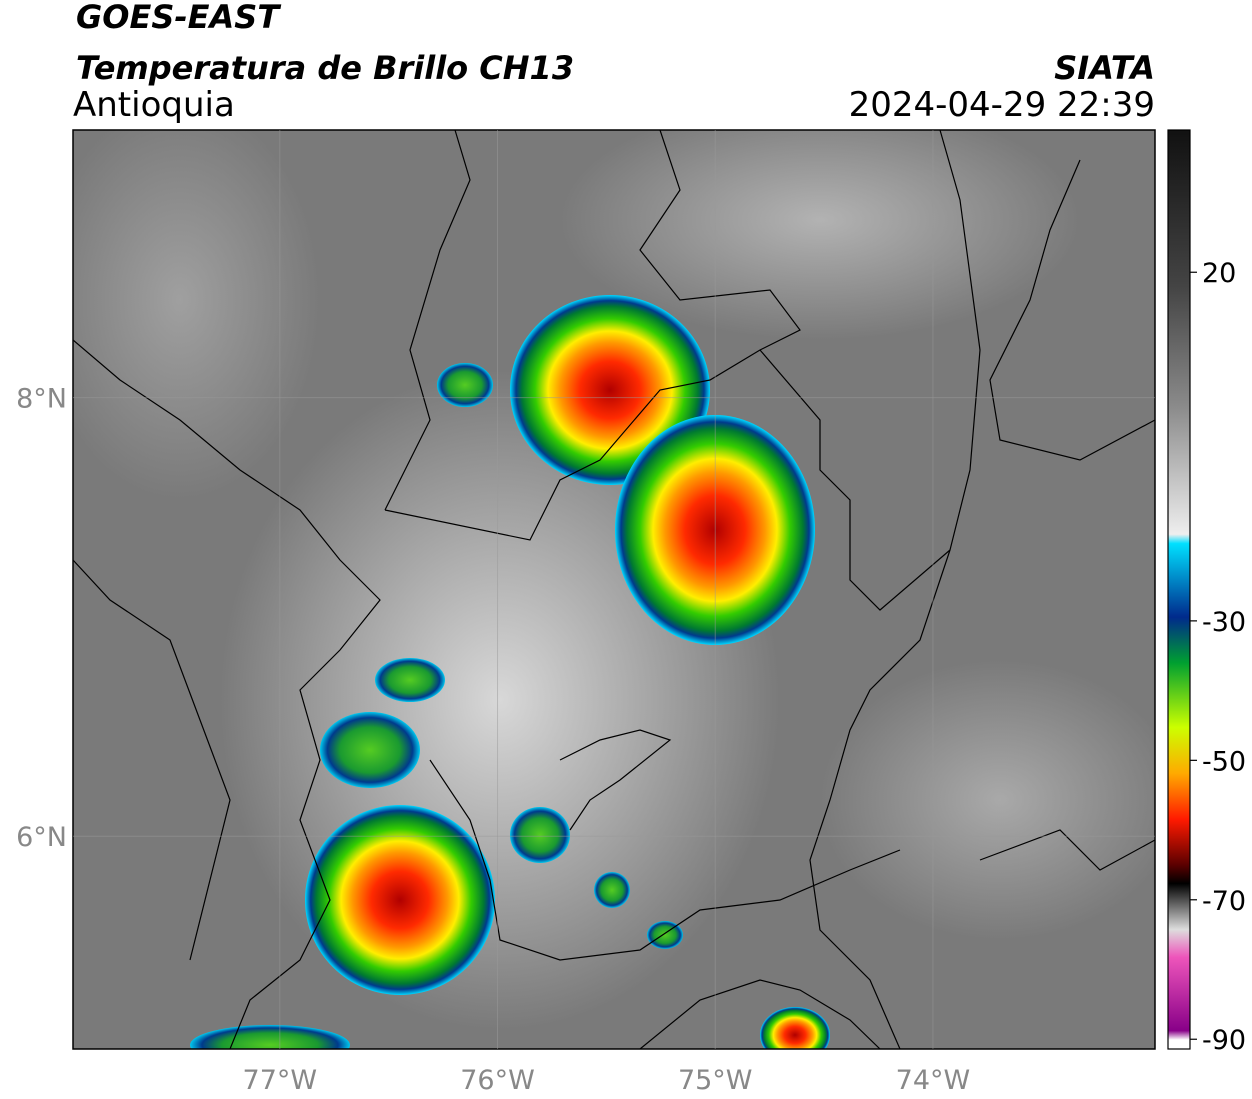 This screenshot has width=1252, height=1099. Describe the element at coordinates (1224, 622) in the screenshot. I see `colorbar-tick-label: -30` at that location.